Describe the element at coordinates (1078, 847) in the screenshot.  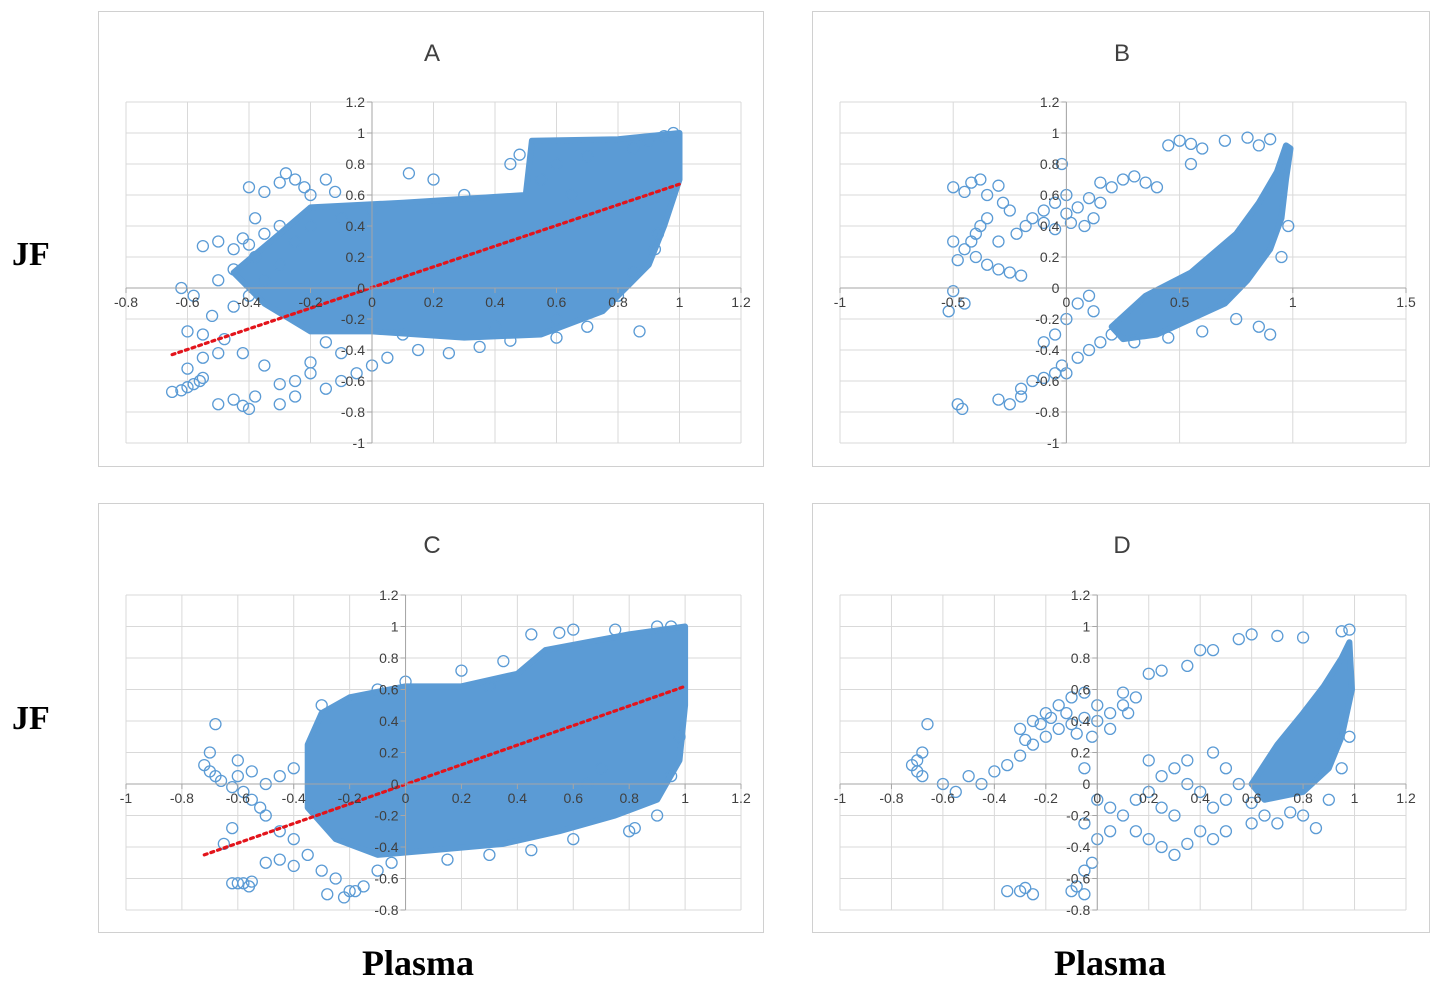
I see `y-tick-label: -0.4` at that location.